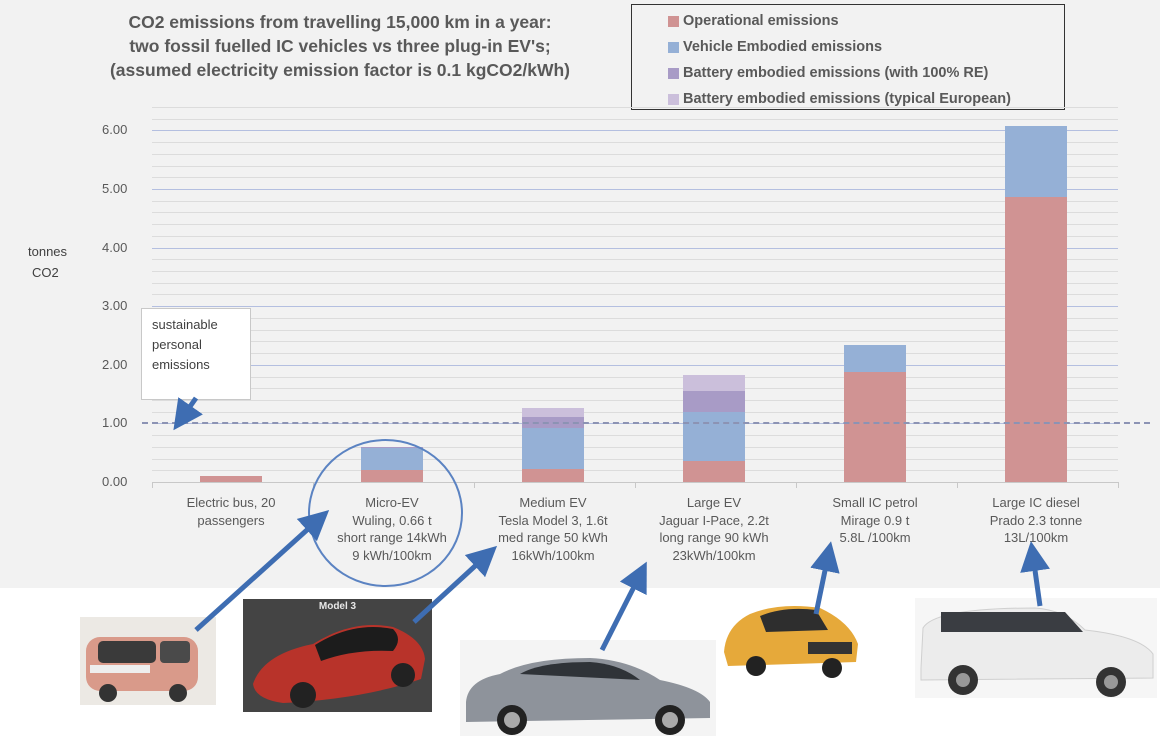  I want to click on x-category-label: Electric bus, 20 passengers, so click(231, 511).